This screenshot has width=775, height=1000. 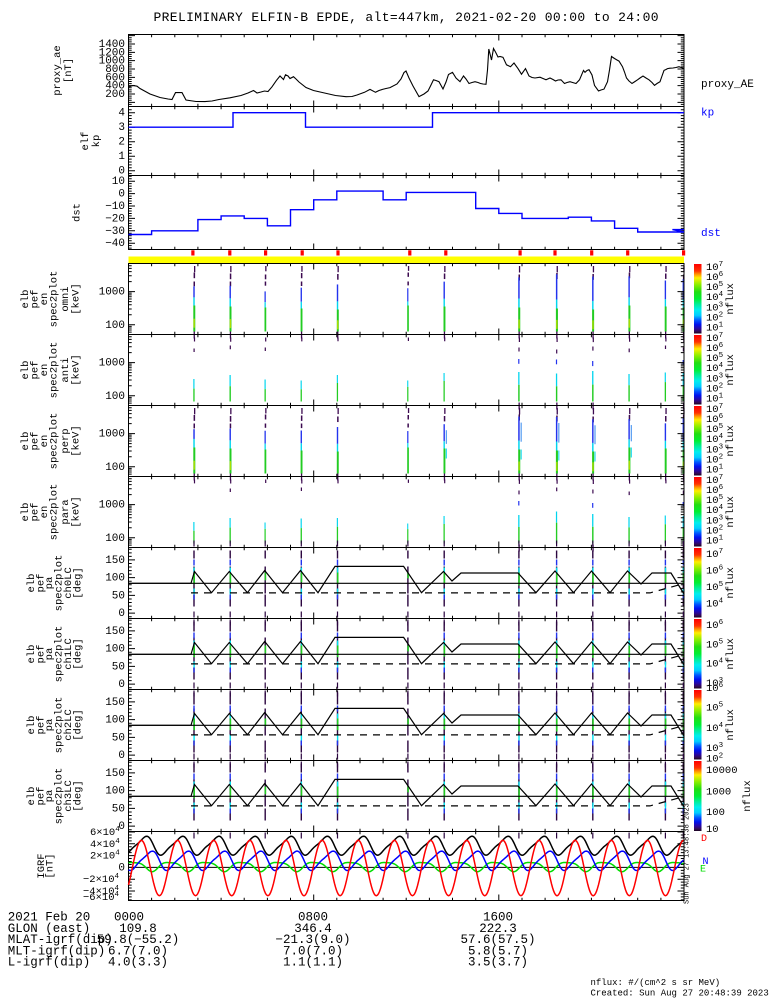 What do you see at coordinates (69, 725) in the screenshot?
I see `svg-text: ch2LC` at bounding box center [69, 725].